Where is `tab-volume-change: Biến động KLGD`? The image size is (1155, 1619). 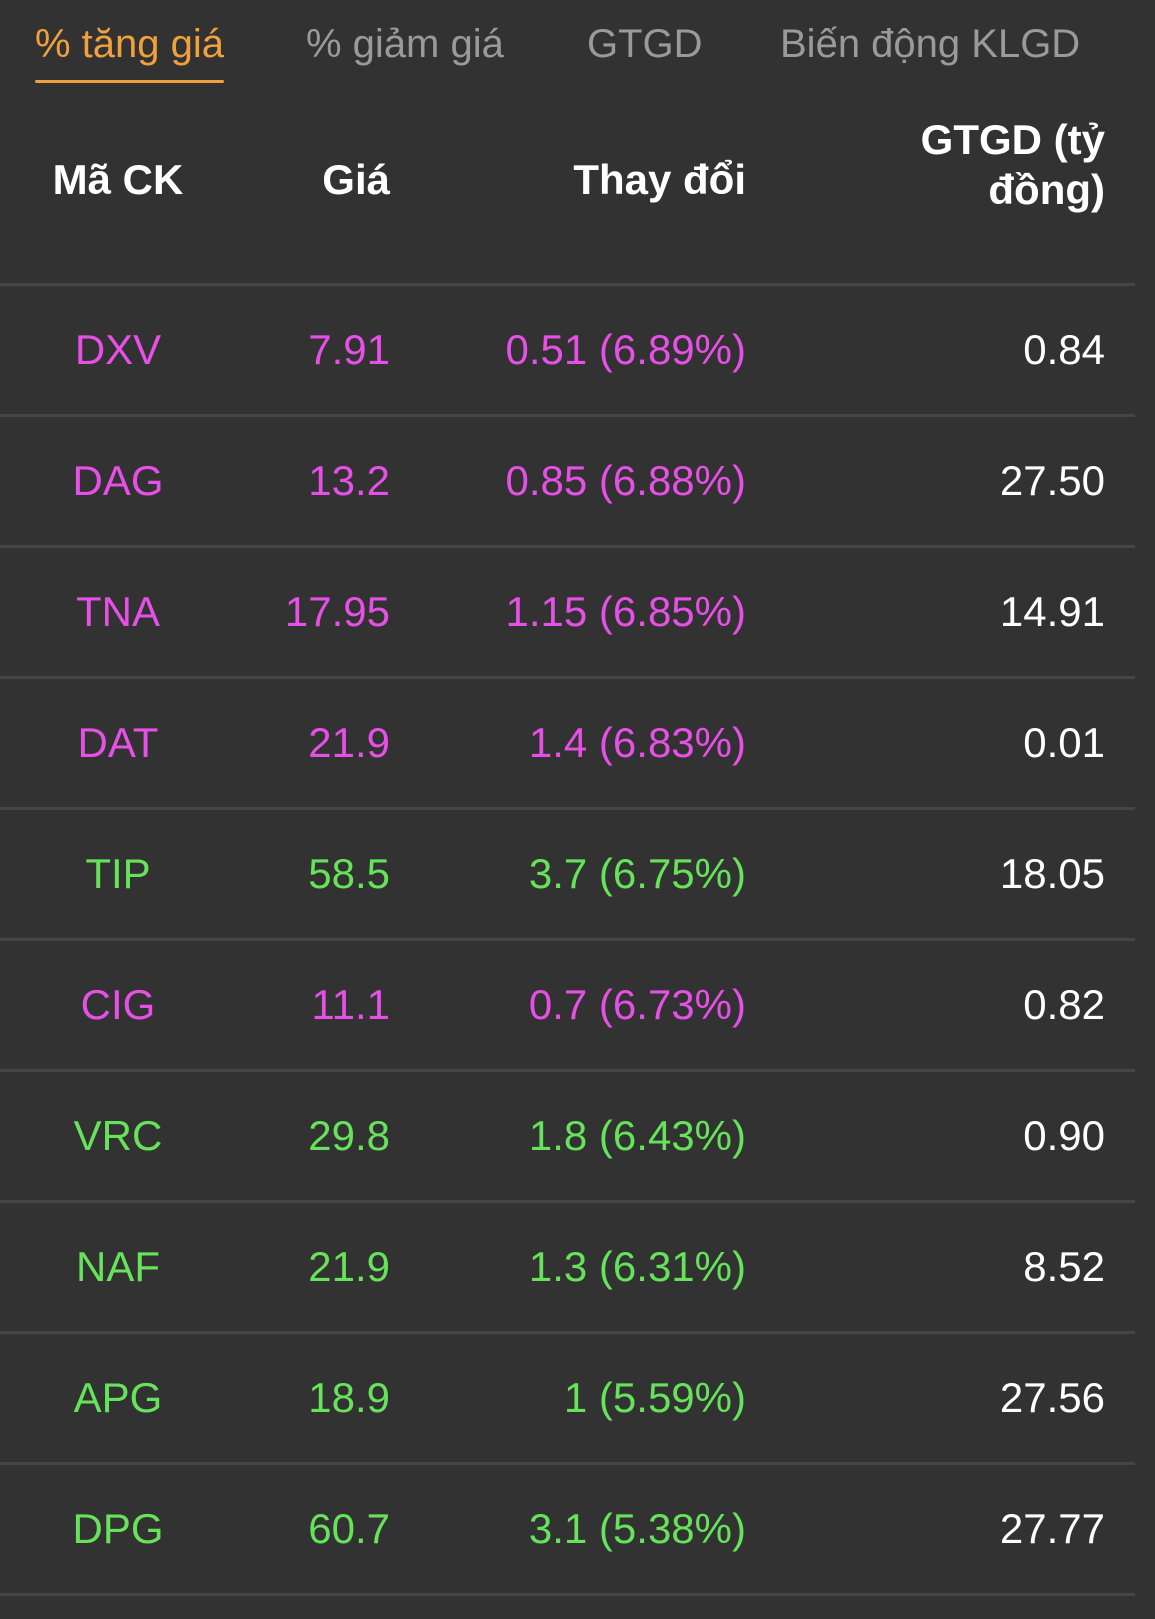 tab-volume-change: Biến động KLGD is located at coordinates (930, 44).